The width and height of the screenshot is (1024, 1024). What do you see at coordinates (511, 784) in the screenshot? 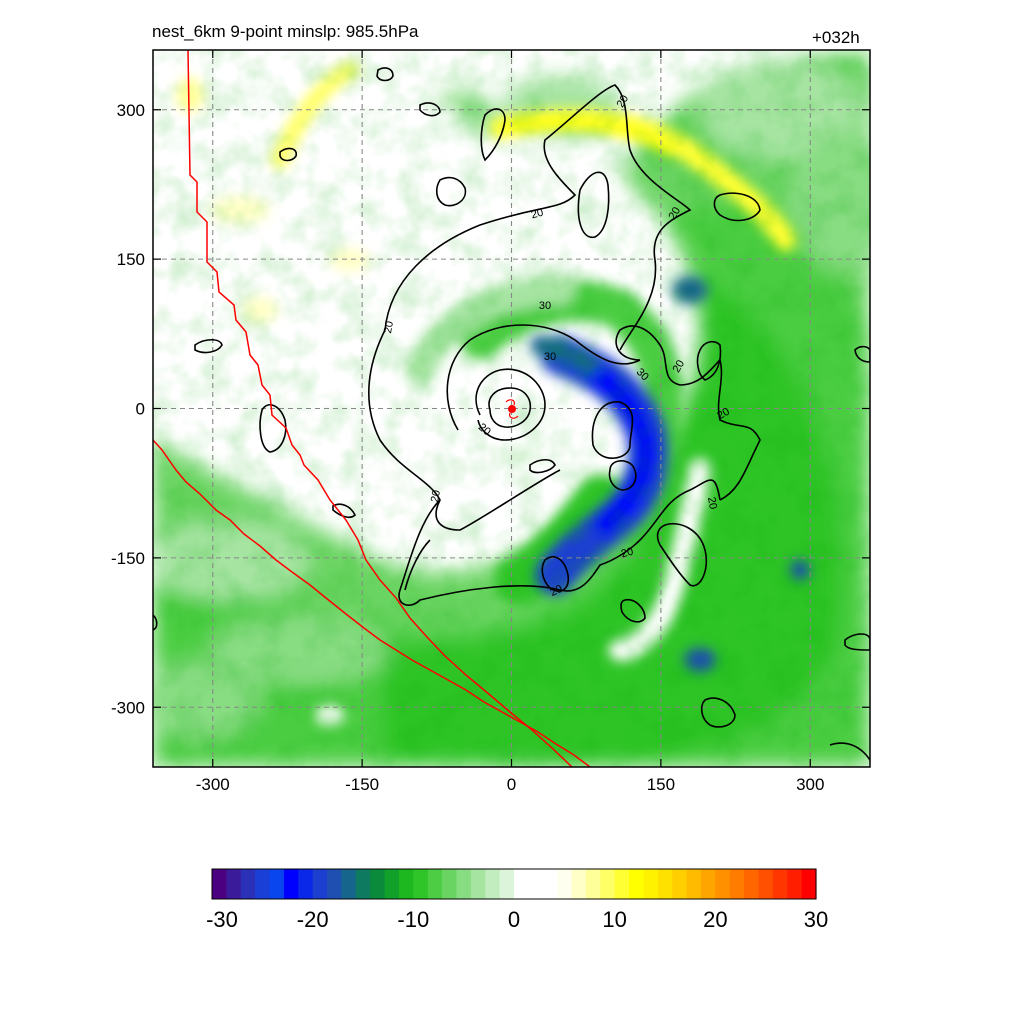
I see `x-tick-label: 0` at bounding box center [511, 784].